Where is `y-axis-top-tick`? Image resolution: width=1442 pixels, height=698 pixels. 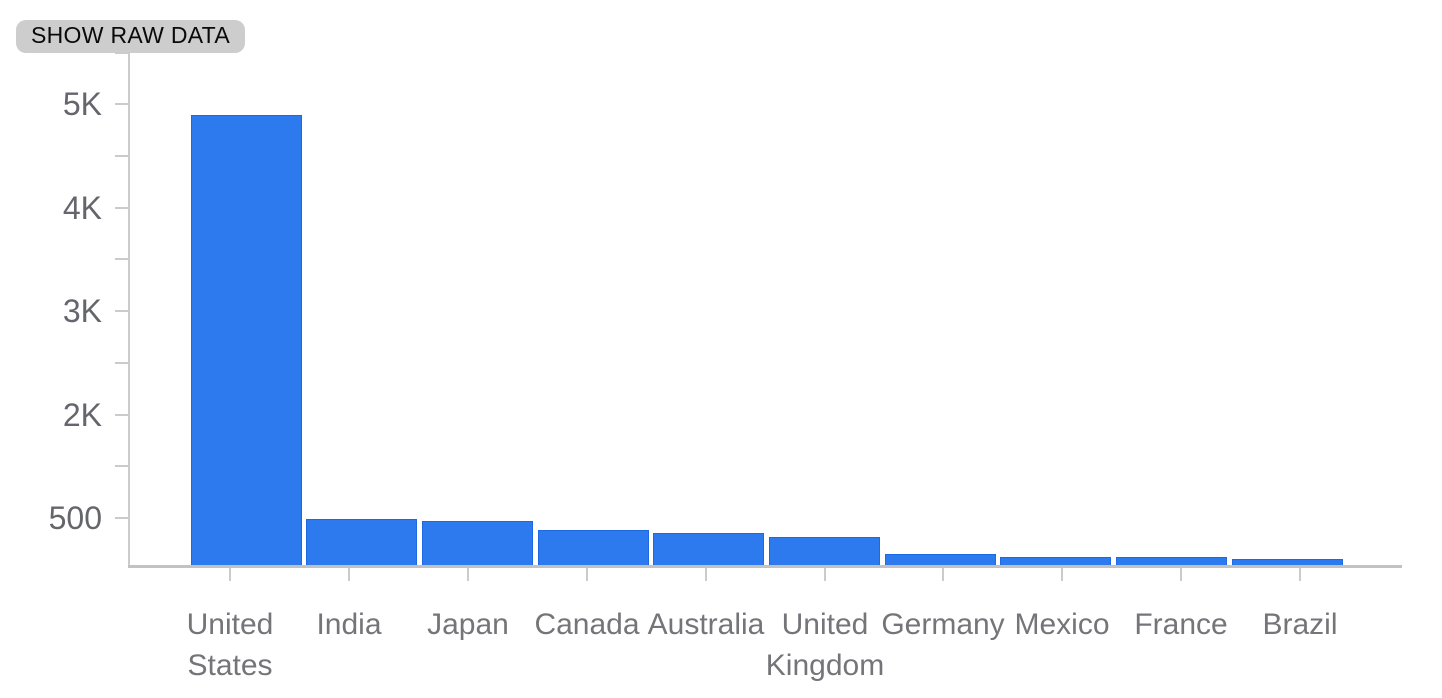
y-axis-top-tick is located at coordinates (121, 53).